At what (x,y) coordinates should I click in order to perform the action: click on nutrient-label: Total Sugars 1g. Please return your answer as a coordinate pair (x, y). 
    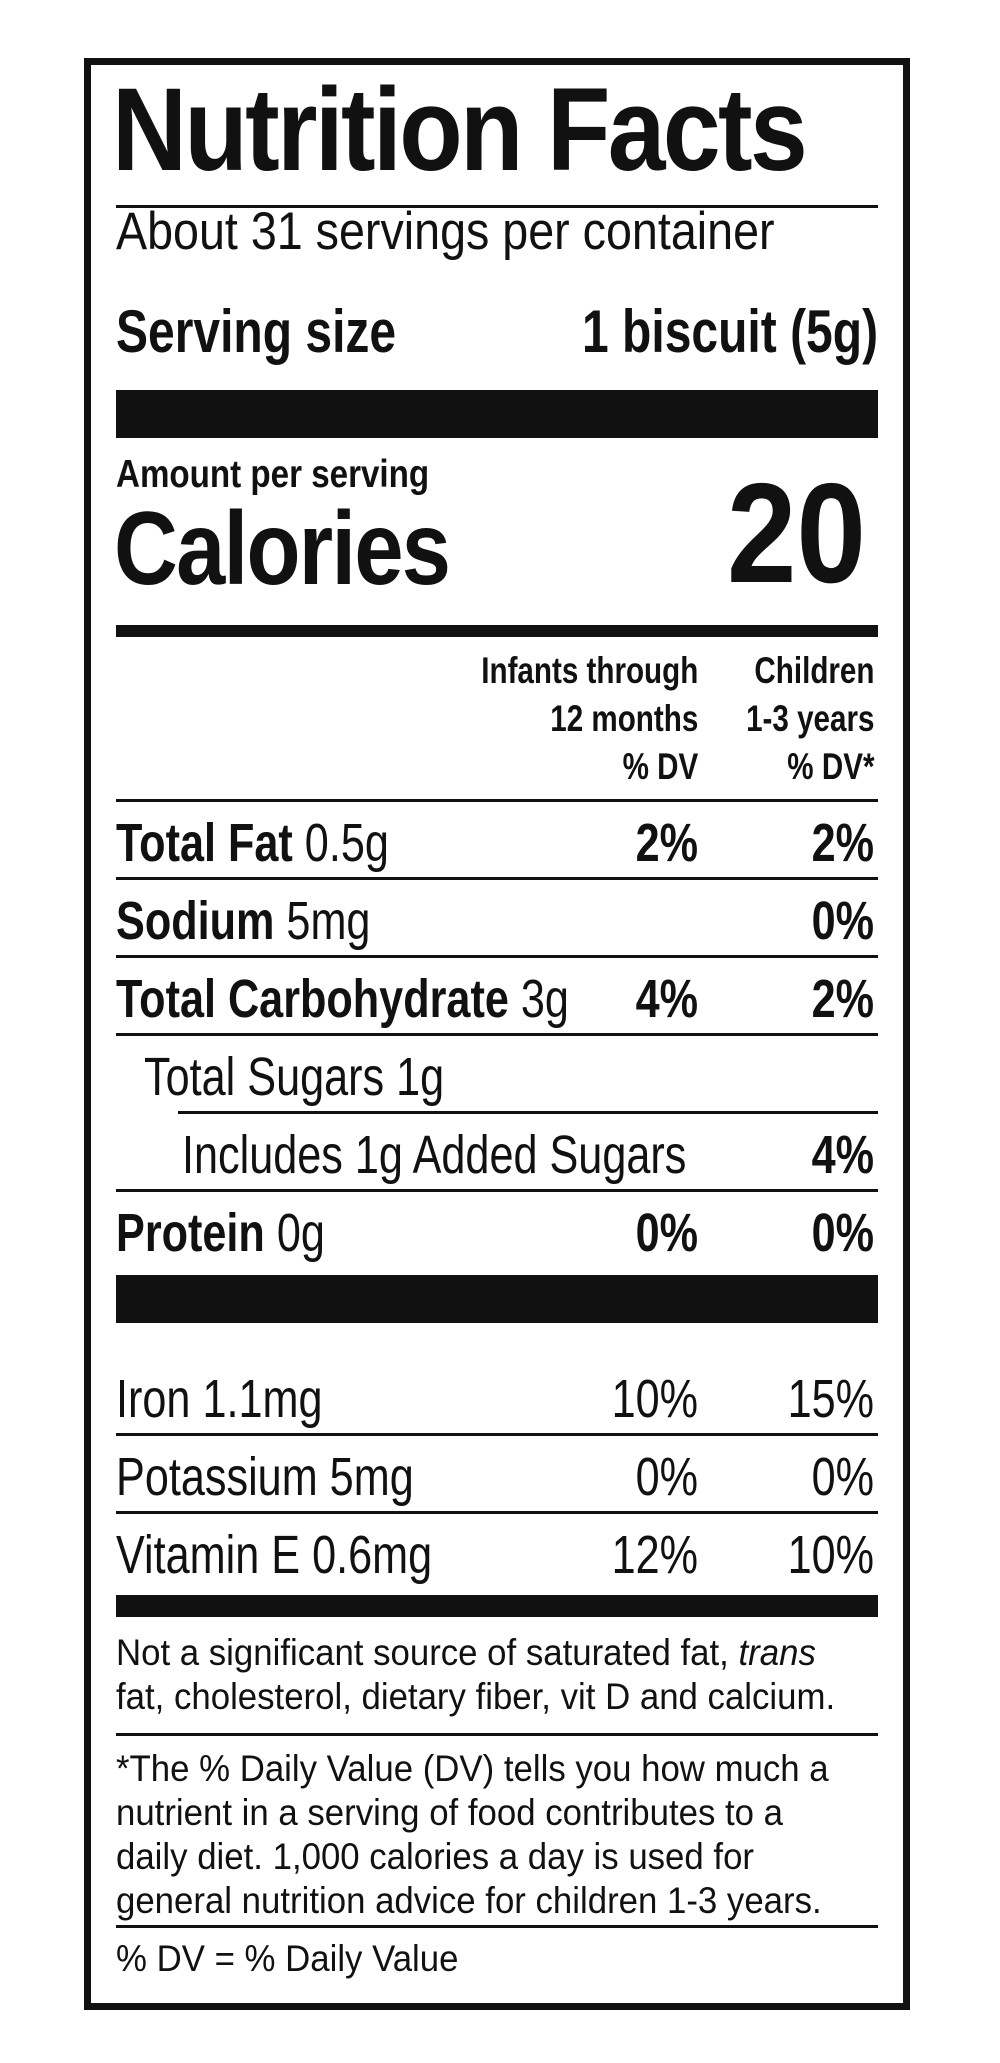
    Looking at the image, I should click on (294, 1077).